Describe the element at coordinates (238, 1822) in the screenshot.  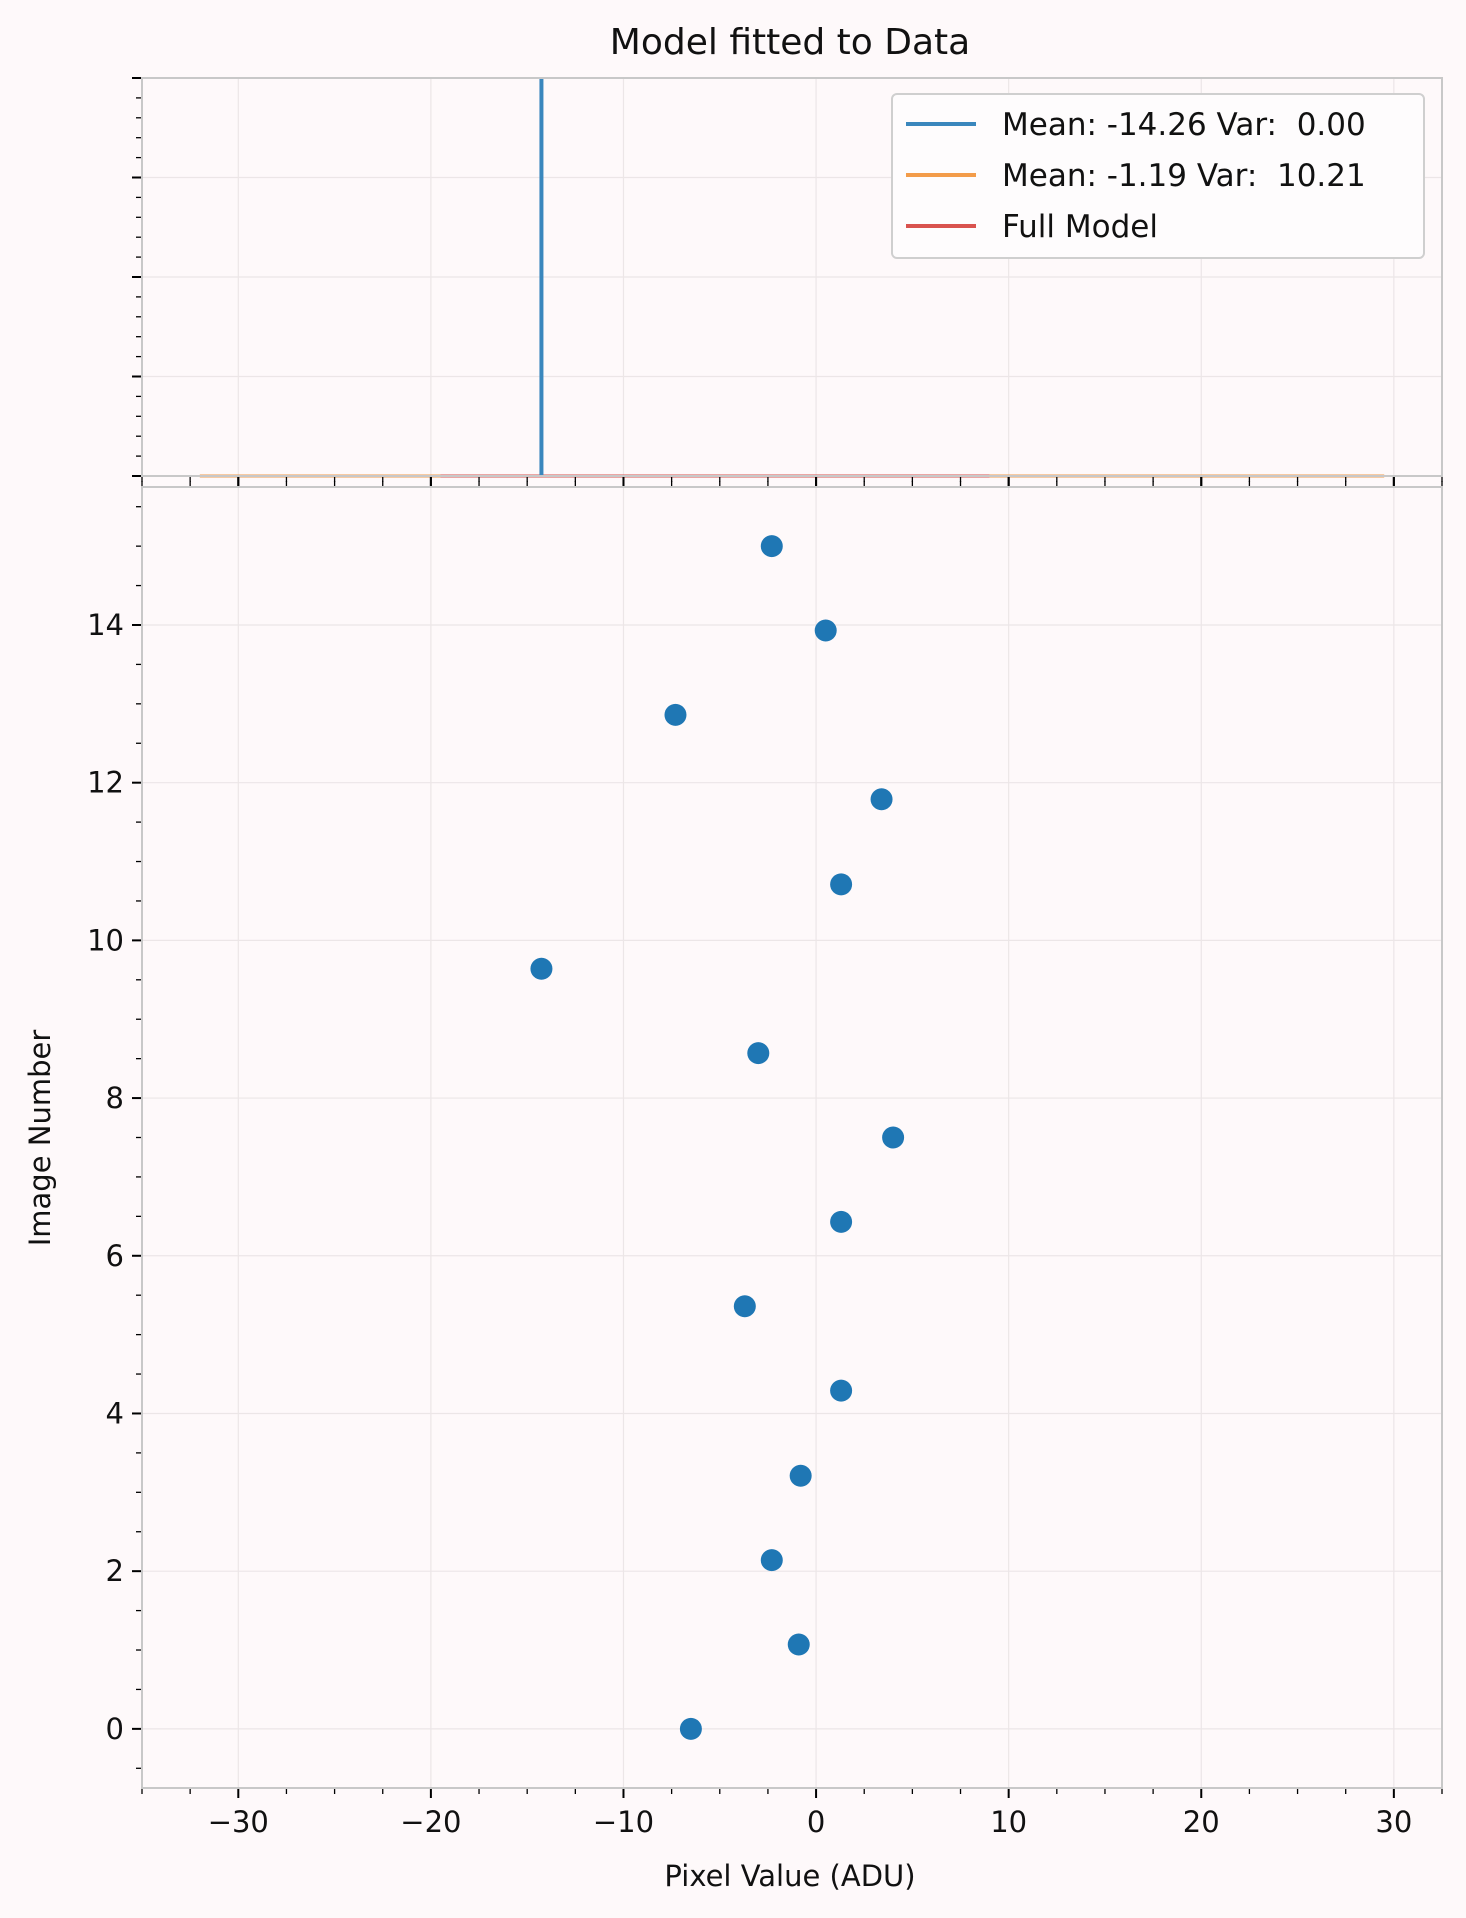
I see `x-tick-label: −30` at that location.